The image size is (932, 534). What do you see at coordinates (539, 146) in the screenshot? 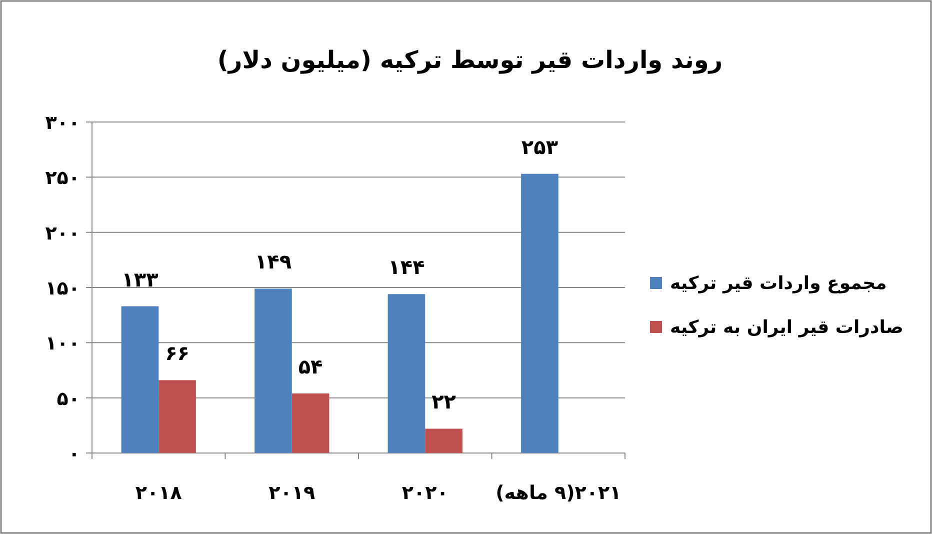
I see `data-label: ۲۵۳` at bounding box center [539, 146].